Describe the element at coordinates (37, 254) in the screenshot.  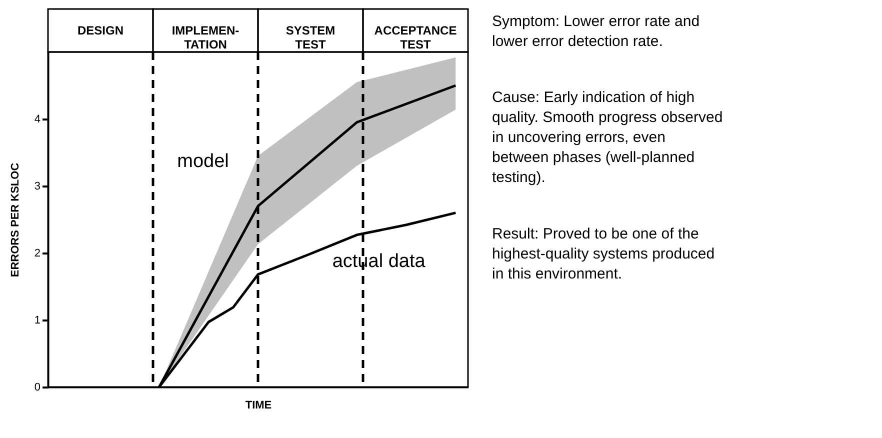
I see `y-tick-label: 2` at that location.